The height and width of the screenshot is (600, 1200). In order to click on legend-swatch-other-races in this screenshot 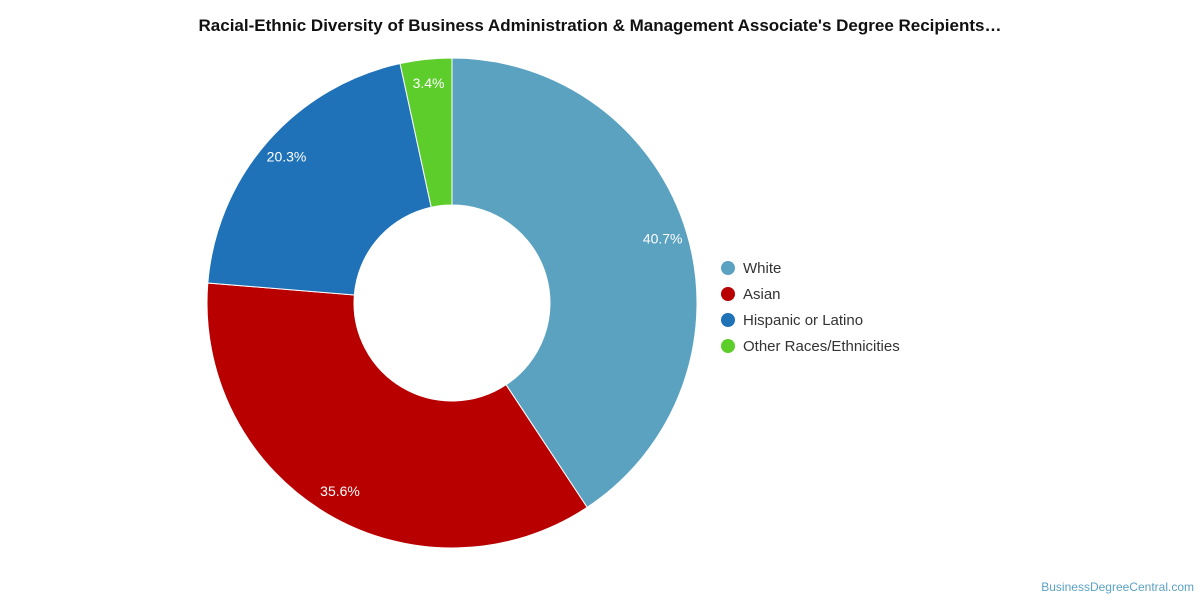, I will do `click(728, 346)`.